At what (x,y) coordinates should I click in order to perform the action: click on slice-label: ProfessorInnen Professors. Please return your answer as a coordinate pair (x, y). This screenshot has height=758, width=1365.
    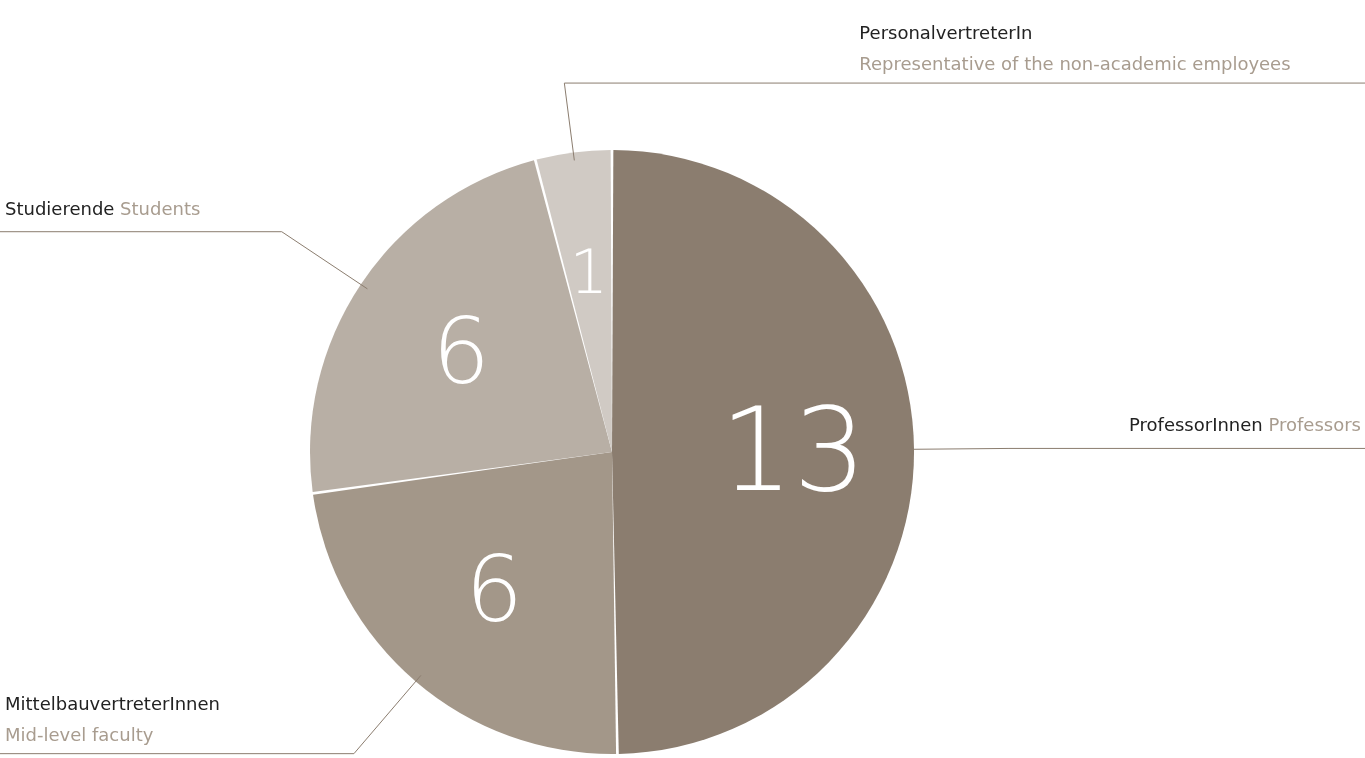
    Looking at the image, I should click on (1245, 425).